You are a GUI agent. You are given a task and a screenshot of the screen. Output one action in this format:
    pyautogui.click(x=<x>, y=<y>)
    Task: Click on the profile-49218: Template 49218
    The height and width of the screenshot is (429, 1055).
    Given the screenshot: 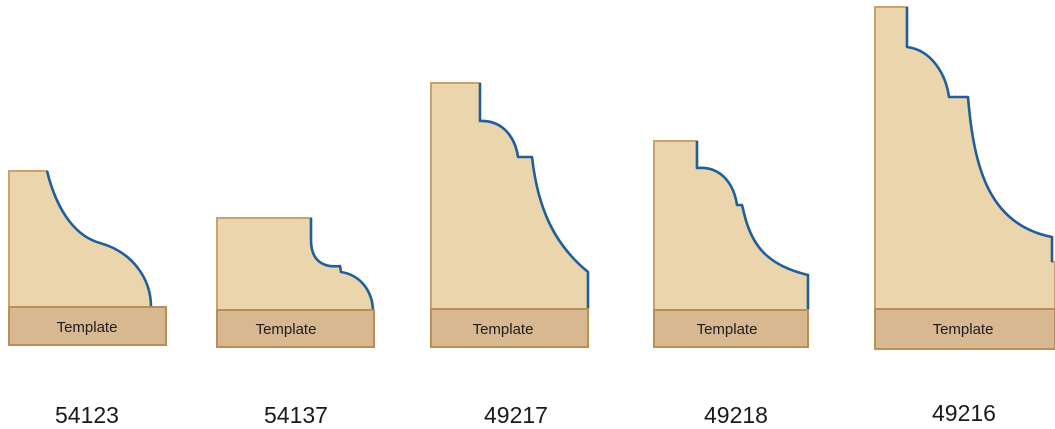 What is the action you would take?
    pyautogui.click(x=731, y=284)
    